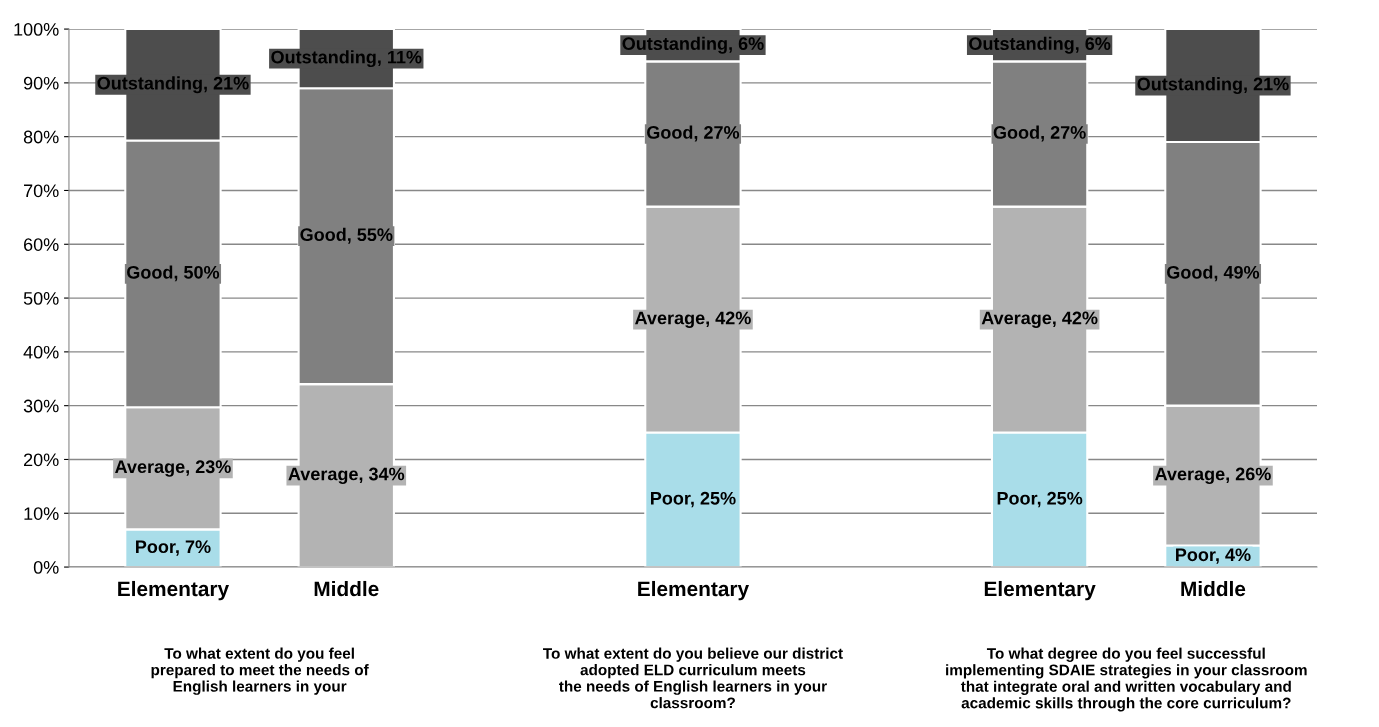 The image size is (1379, 727). I want to click on y-tick-label: 70%, so click(41, 191).